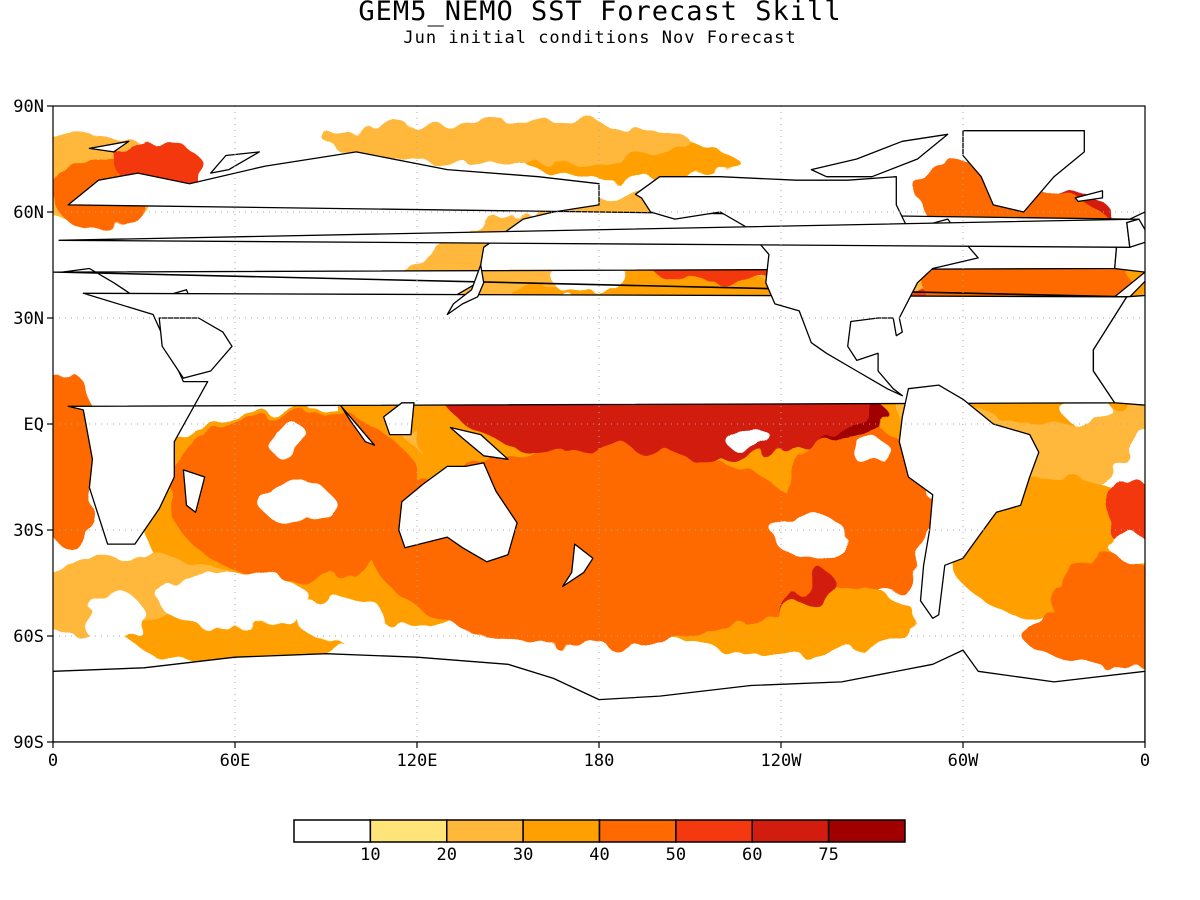 The height and width of the screenshot is (900, 1200). I want to click on skill-region, so click(1099, 601).